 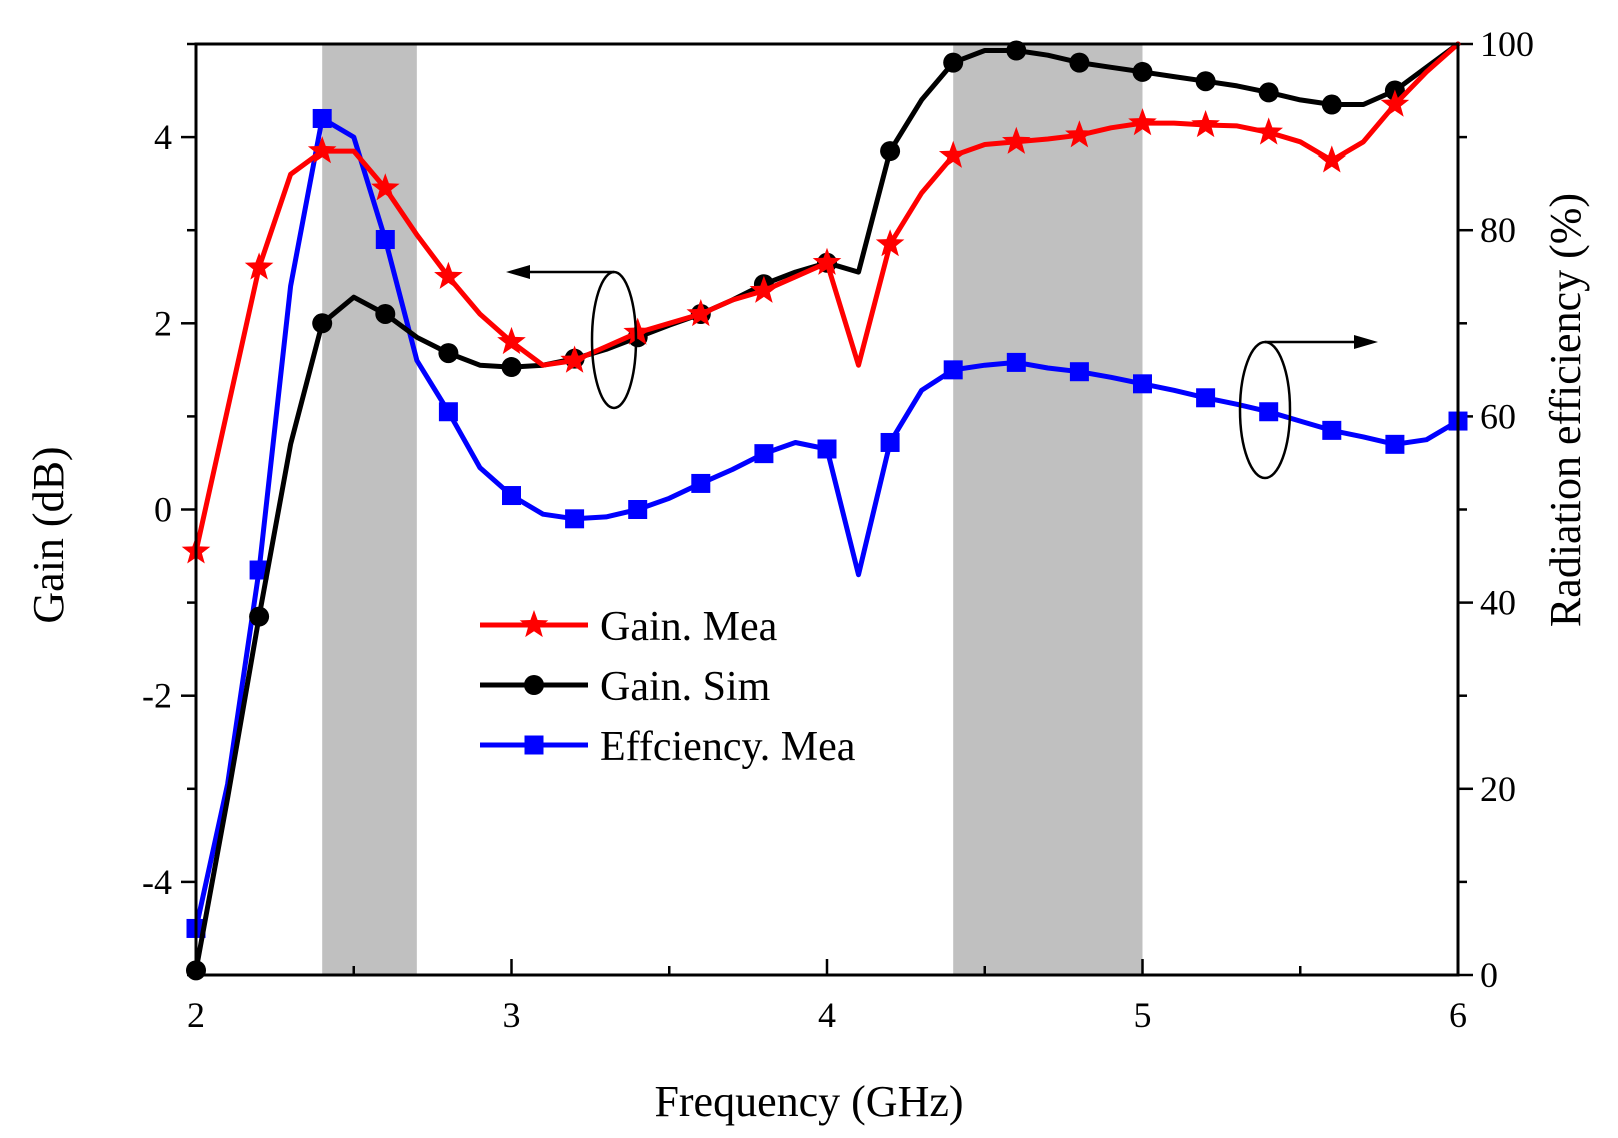 What do you see at coordinates (163, 137) in the screenshot?
I see `y-left-tick-label: 4` at bounding box center [163, 137].